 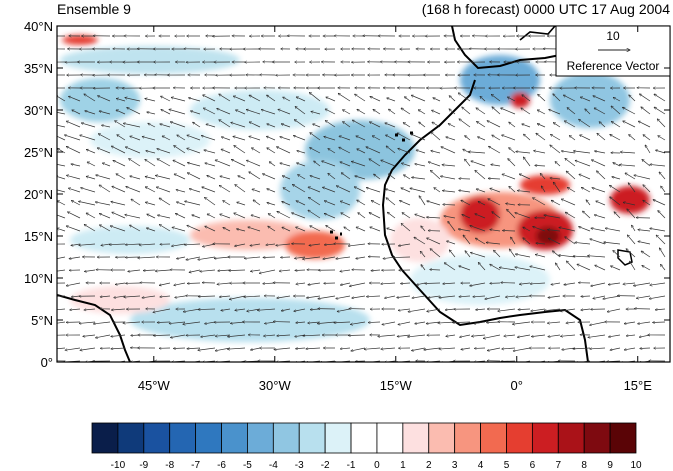 I want to click on reference-vector-legend: 10 Reference Vector, so click(x=613, y=51).